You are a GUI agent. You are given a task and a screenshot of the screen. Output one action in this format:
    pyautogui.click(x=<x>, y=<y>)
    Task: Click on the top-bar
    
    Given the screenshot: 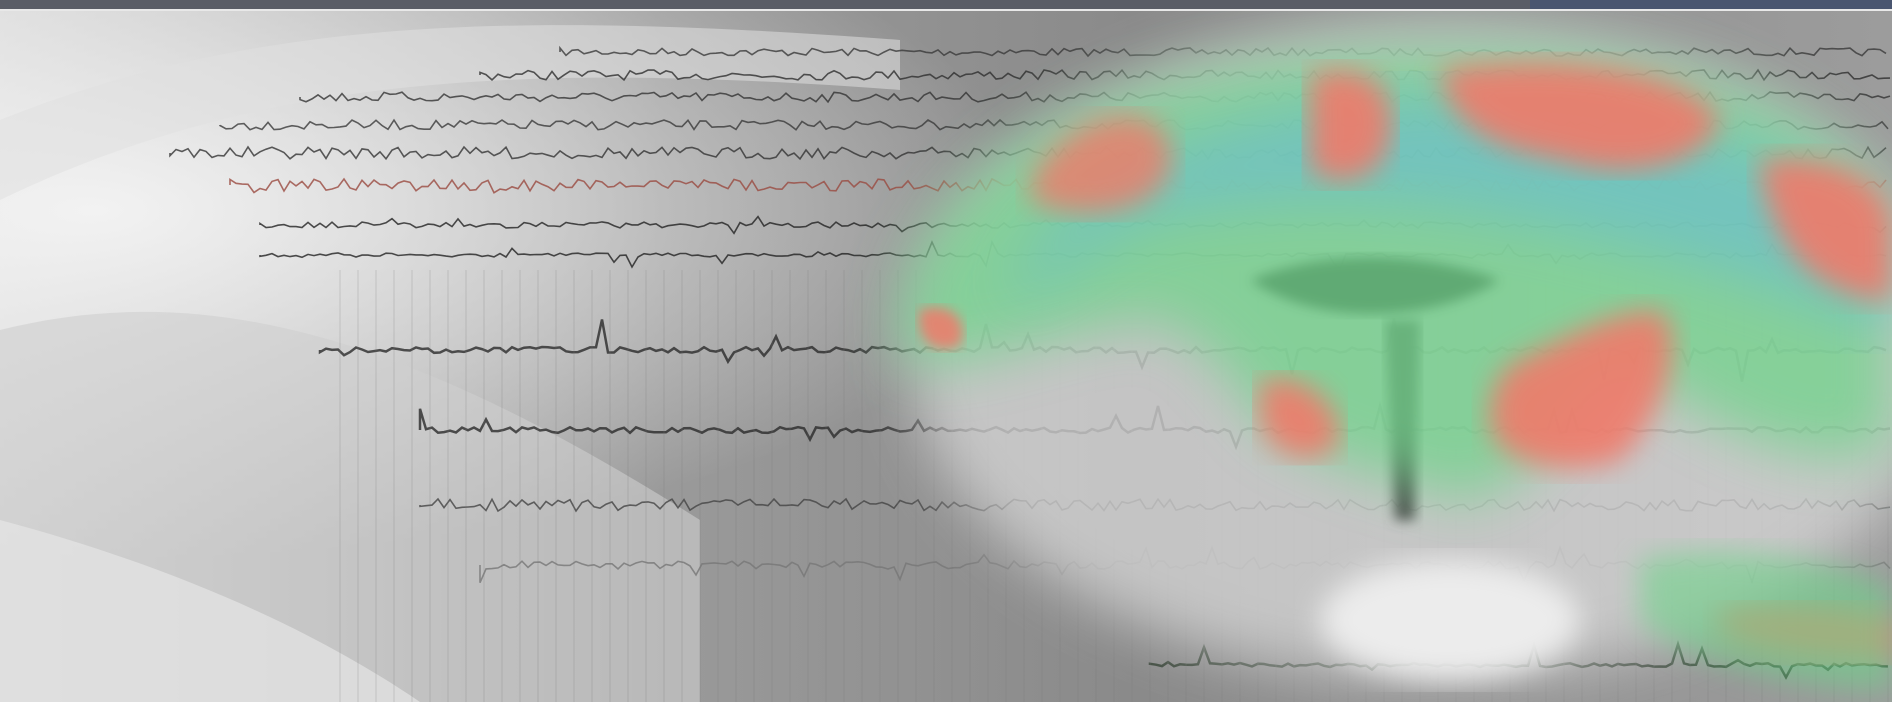 What is the action you would take?
    pyautogui.click(x=946, y=4)
    